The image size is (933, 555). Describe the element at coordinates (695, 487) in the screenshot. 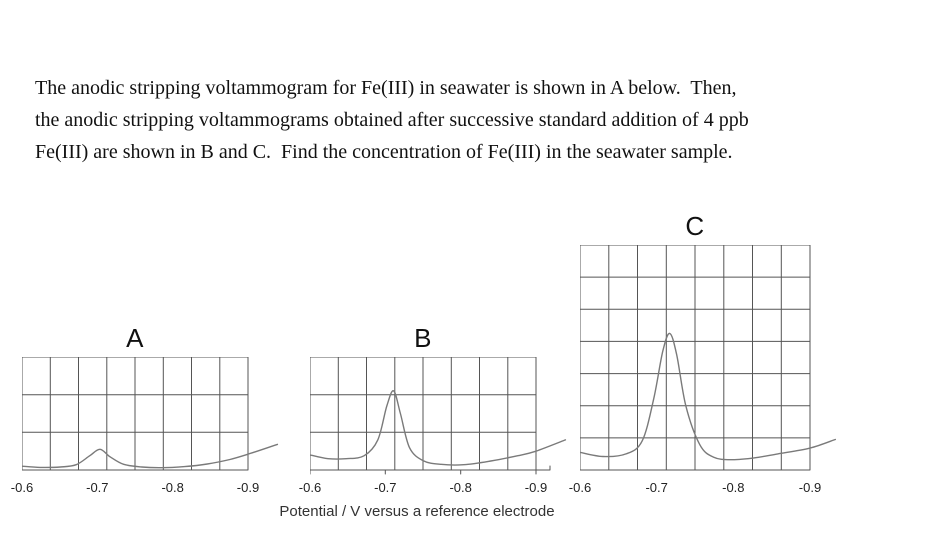

I see `plot-c-x-ticks: -0.6 -0.7 -0.8 -0.9` at that location.